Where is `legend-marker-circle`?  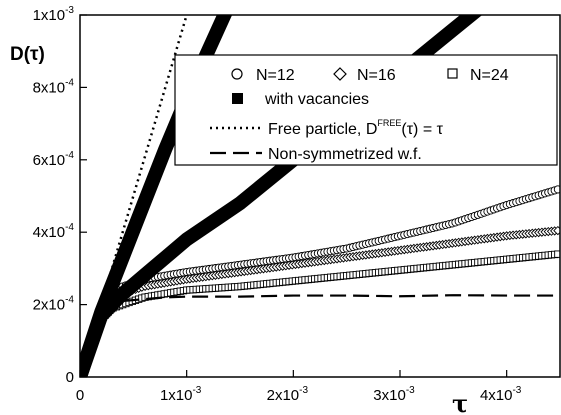 legend-marker-circle is located at coordinates (237, 74).